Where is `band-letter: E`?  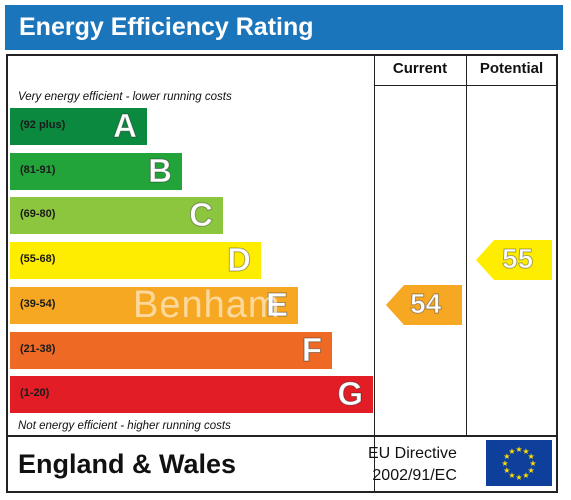
band-letter: E is located at coordinates (276, 305).